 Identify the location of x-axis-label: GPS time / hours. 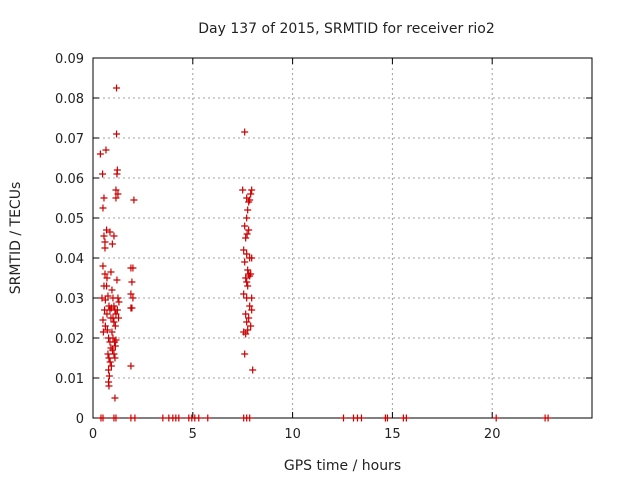
(342, 466).